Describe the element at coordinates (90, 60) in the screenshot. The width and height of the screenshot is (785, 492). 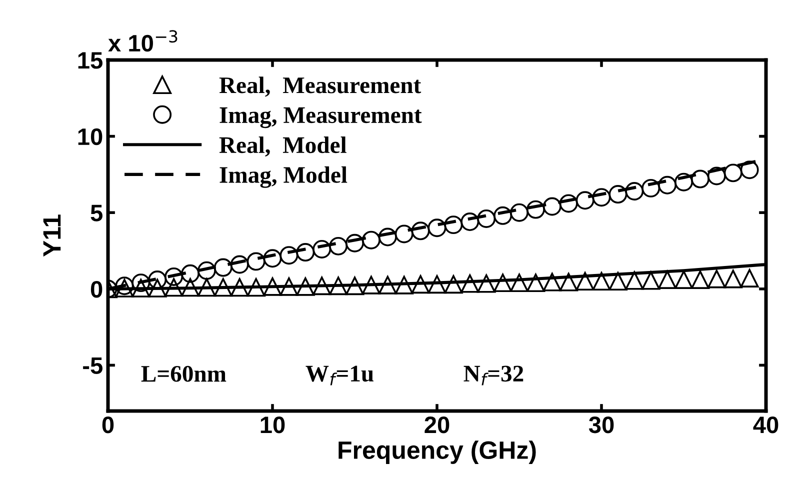
I see `y-tick-label: 15` at that location.